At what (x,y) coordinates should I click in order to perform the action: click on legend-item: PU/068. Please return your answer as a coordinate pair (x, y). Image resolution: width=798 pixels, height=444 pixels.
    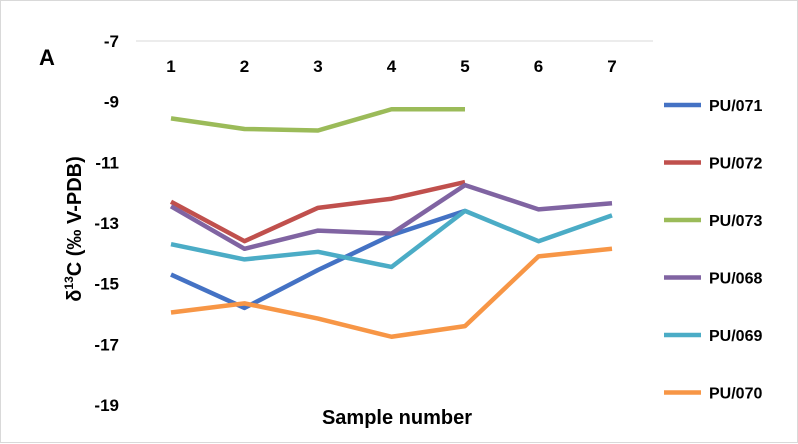
    Looking at the image, I should click on (713, 279).